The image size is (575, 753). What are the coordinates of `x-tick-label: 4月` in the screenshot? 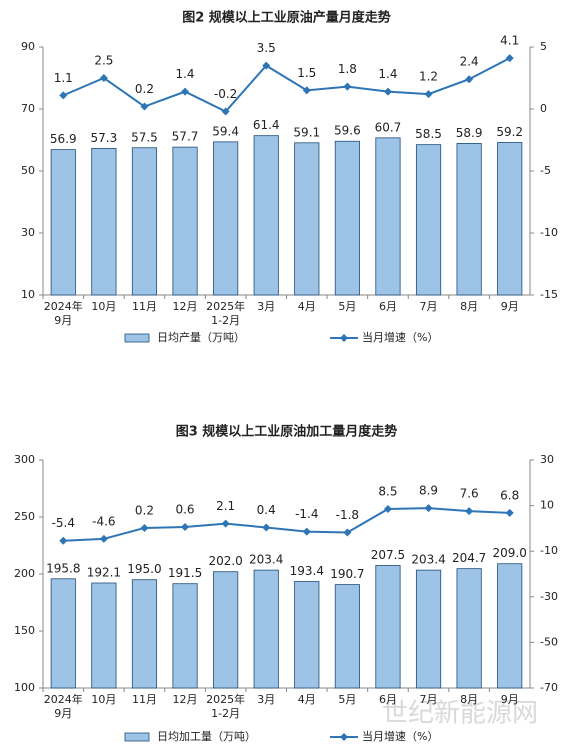 It's located at (307, 306).